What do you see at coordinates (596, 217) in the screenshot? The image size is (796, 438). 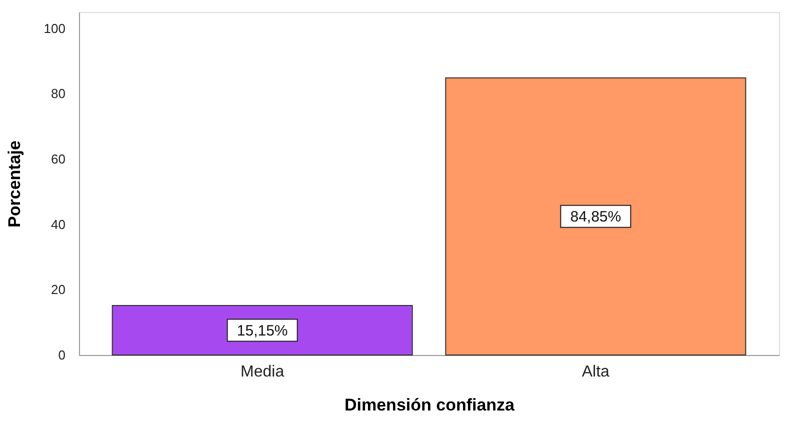 I see `data-label: 84,85%` at bounding box center [596, 217].